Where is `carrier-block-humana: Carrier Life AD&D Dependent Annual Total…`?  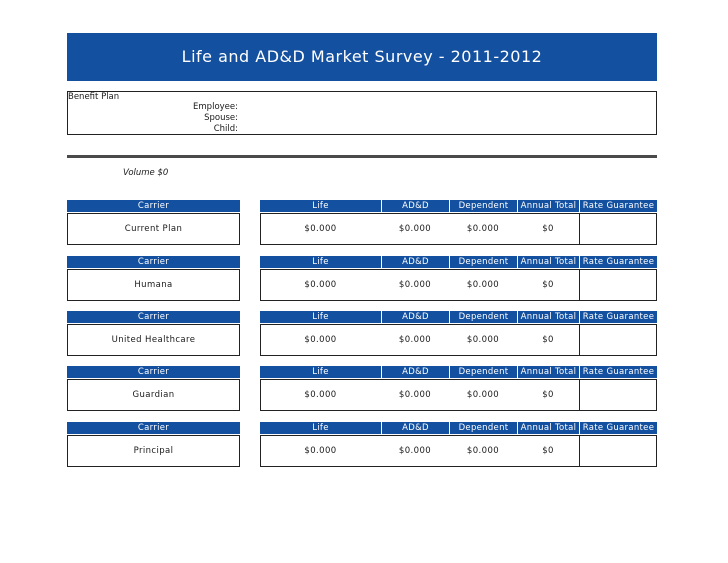 carrier-block-humana: Carrier Life AD&D Dependent Annual Total… is located at coordinates (362, 279).